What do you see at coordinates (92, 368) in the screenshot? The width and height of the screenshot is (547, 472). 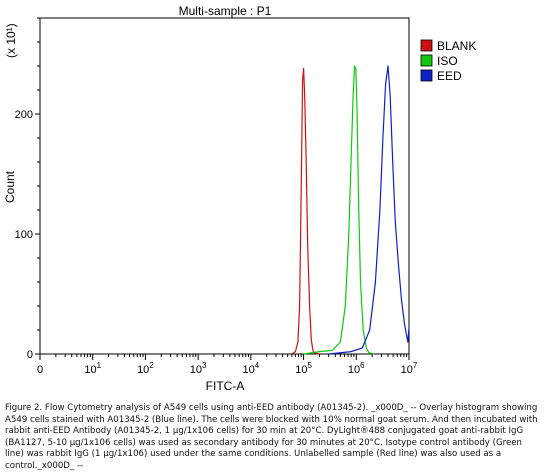 I see `x-tick-label: 10¹` at bounding box center [92, 368].